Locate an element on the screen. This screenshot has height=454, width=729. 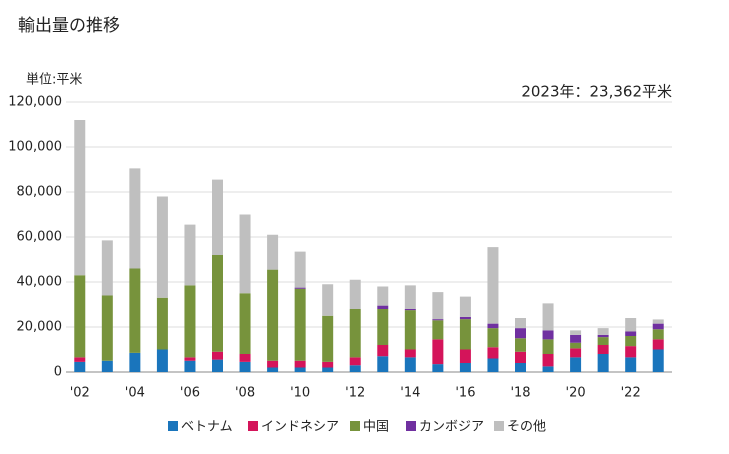
legend-label: 中国 is located at coordinates (376, 427).